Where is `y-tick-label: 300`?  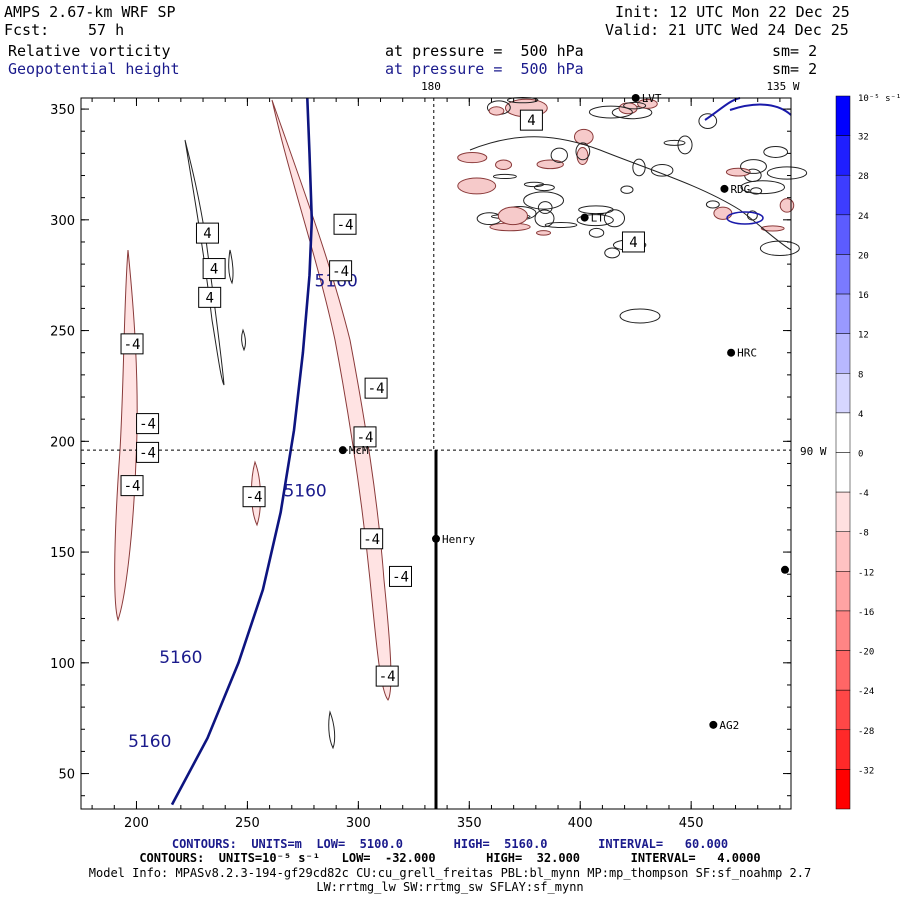 y-tick-label: 300 is located at coordinates (62, 221).